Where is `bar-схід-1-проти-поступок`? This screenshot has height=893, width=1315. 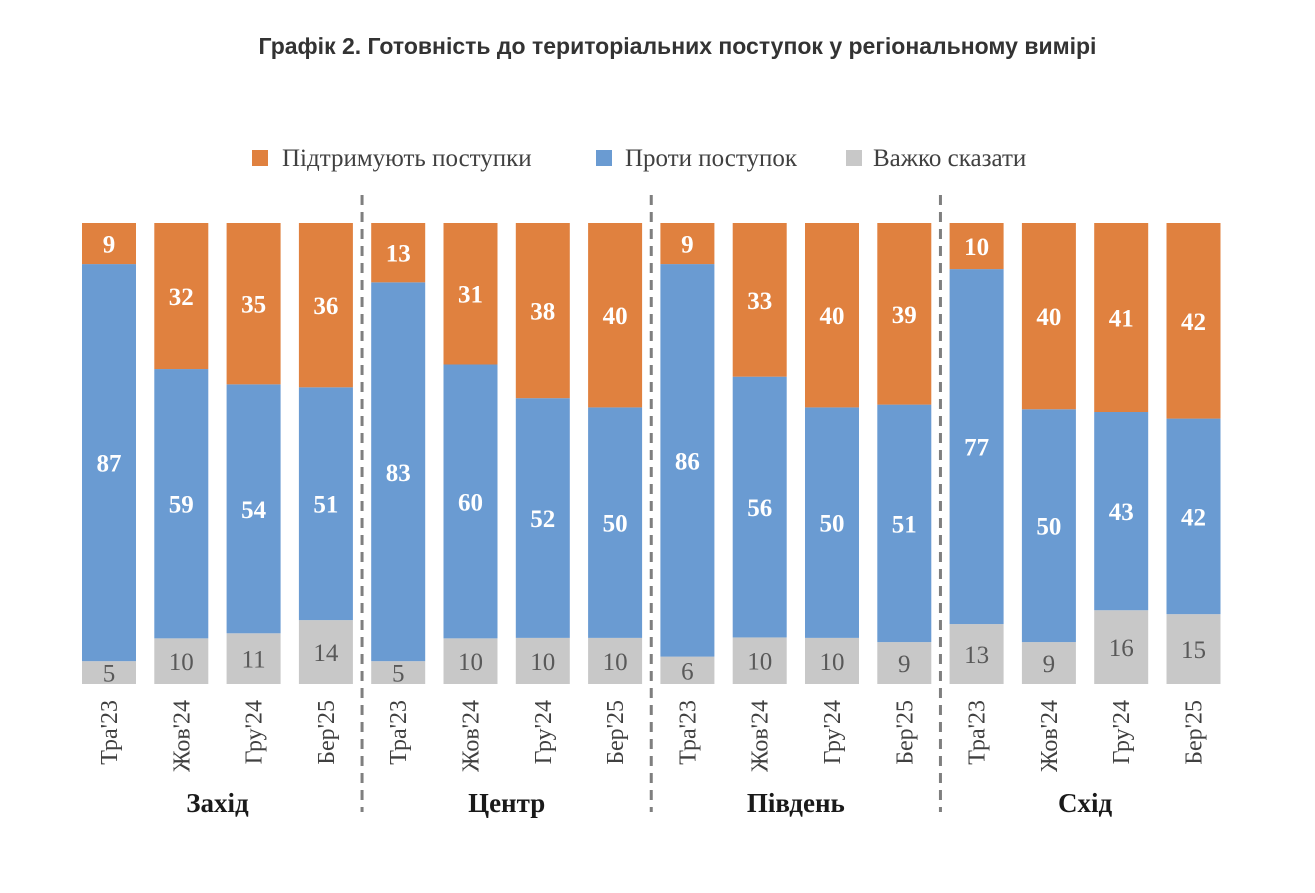
bar-схід-1-проти-поступок is located at coordinates (976, 447).